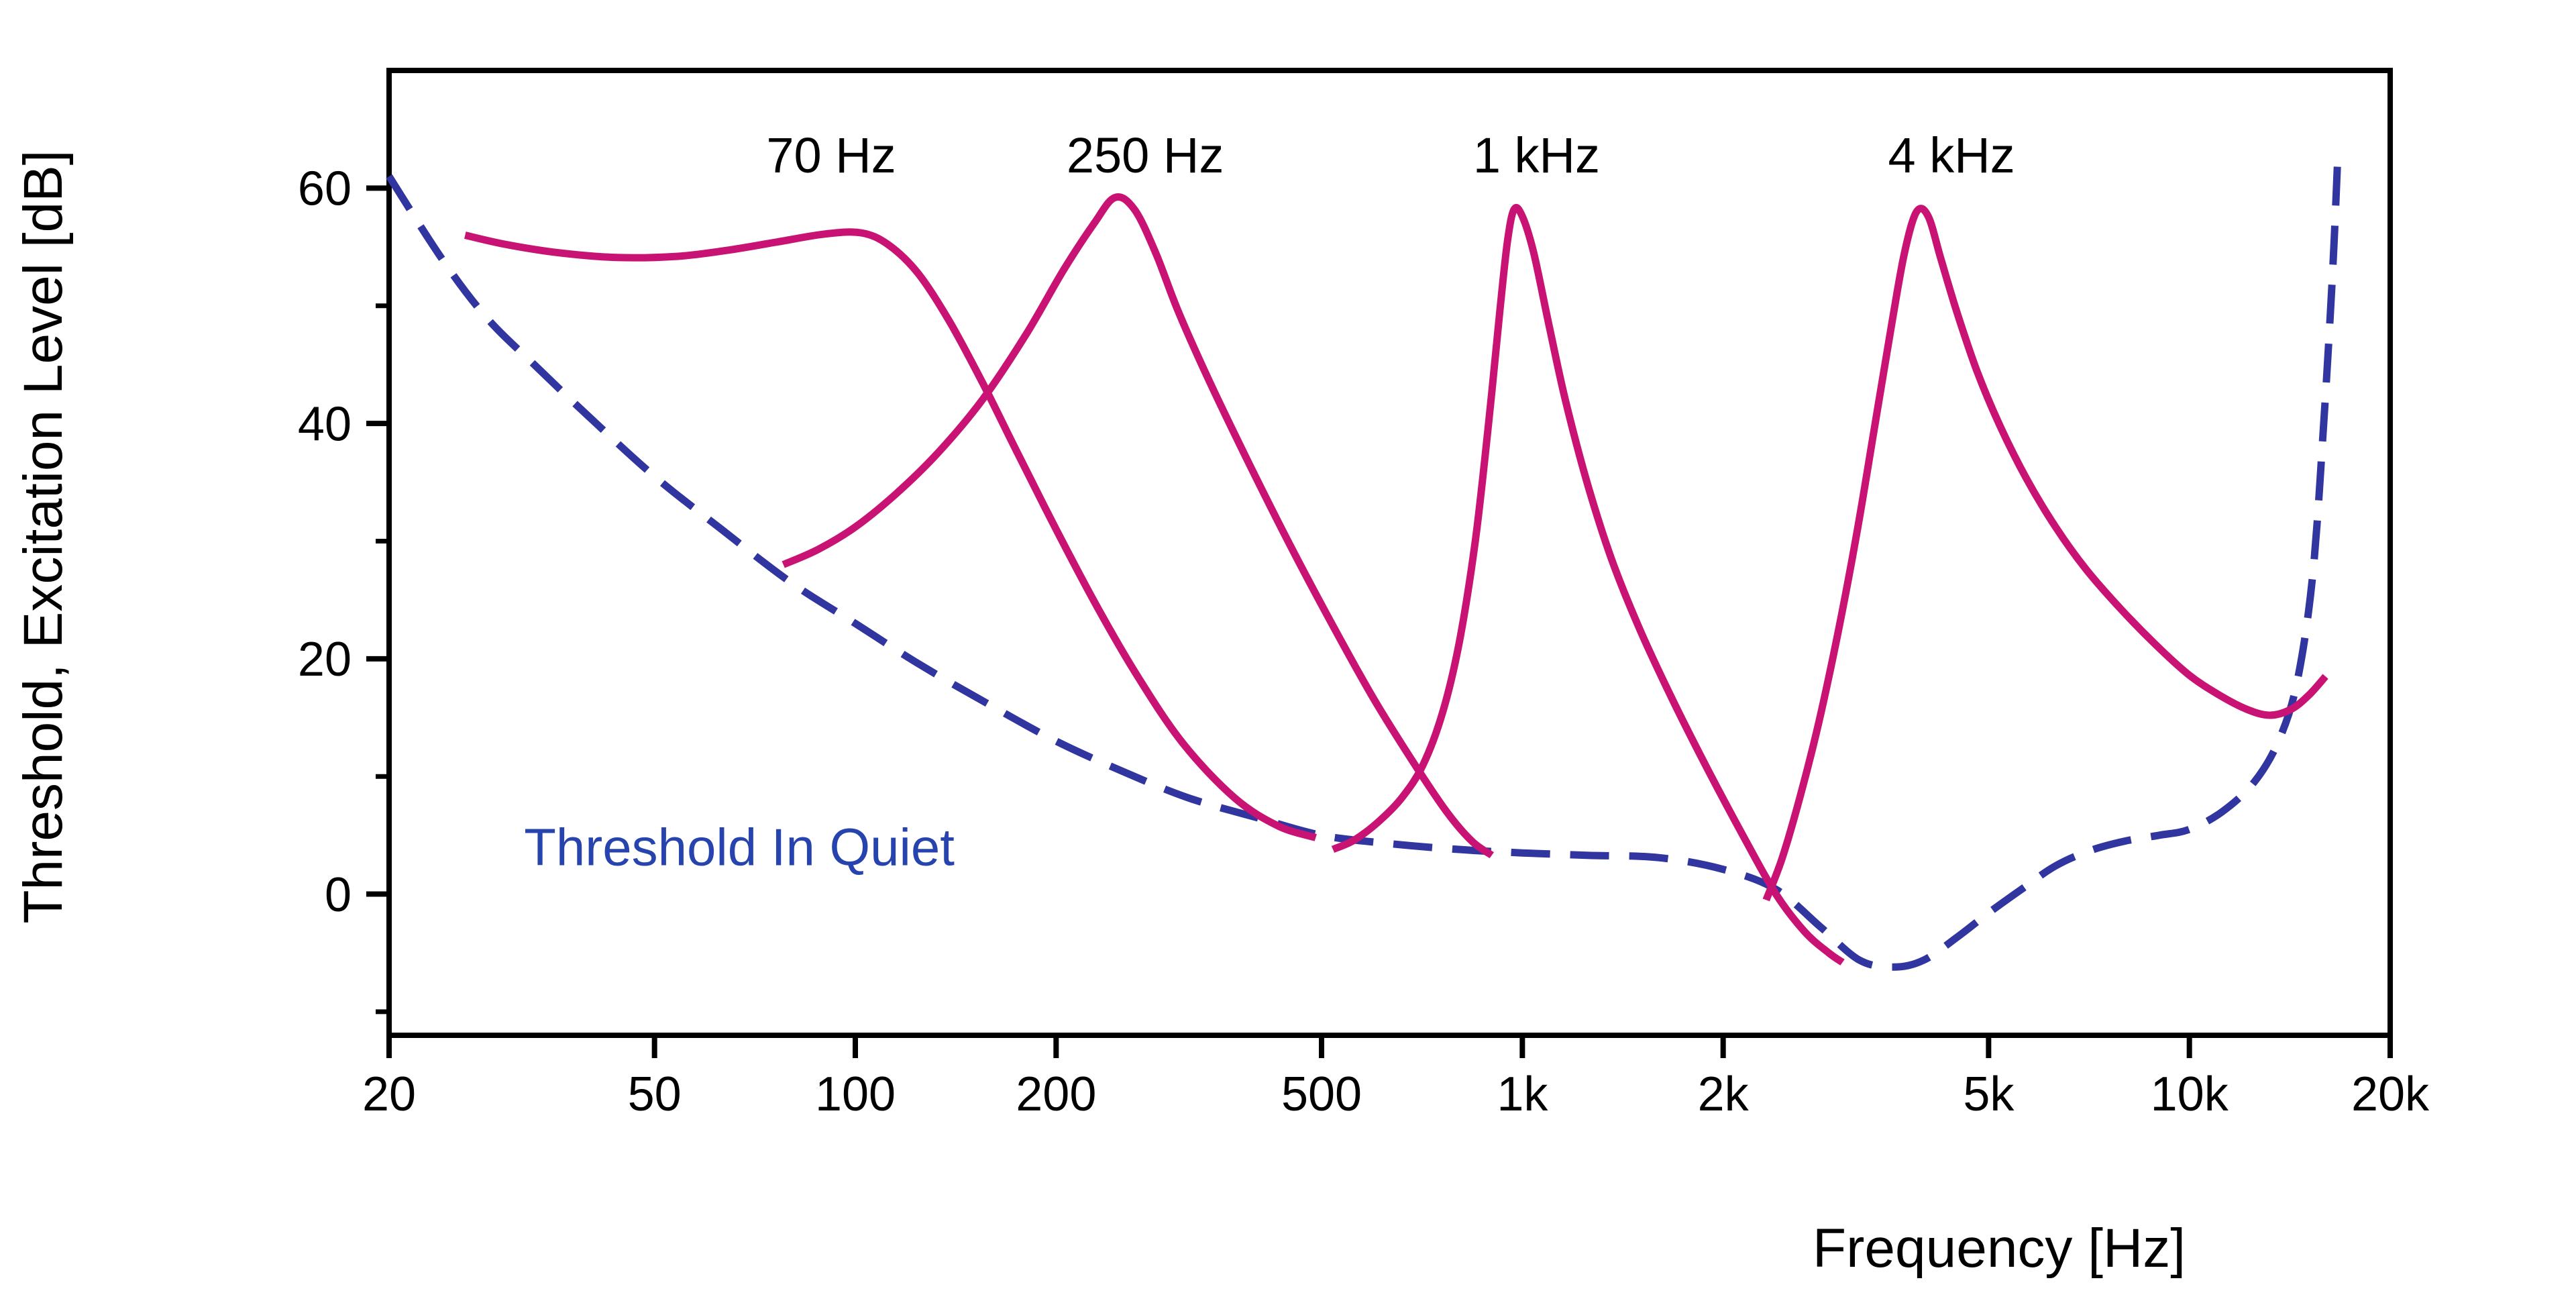 This screenshot has height=1301, width=2576. What do you see at coordinates (1724, 1094) in the screenshot?
I see `x-tick-label-2k: 2k` at bounding box center [1724, 1094].